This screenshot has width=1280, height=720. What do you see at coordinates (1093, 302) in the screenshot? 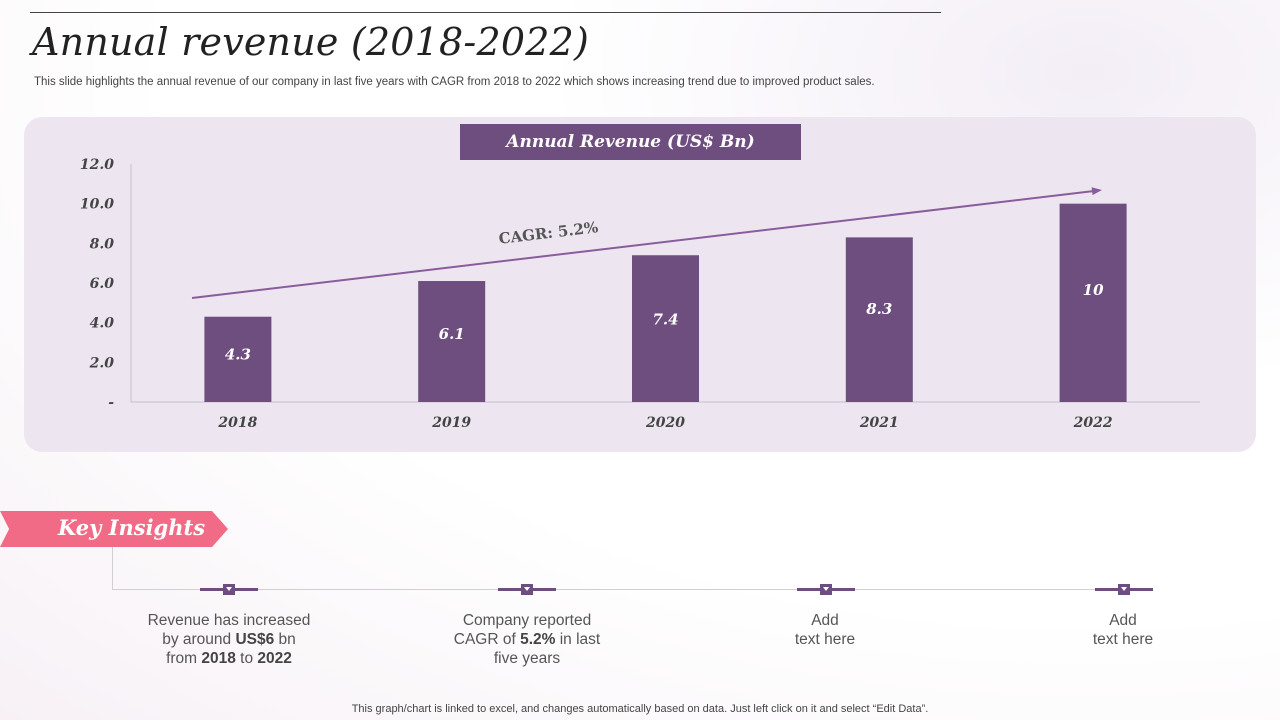
I see `bar-2022` at bounding box center [1093, 302].